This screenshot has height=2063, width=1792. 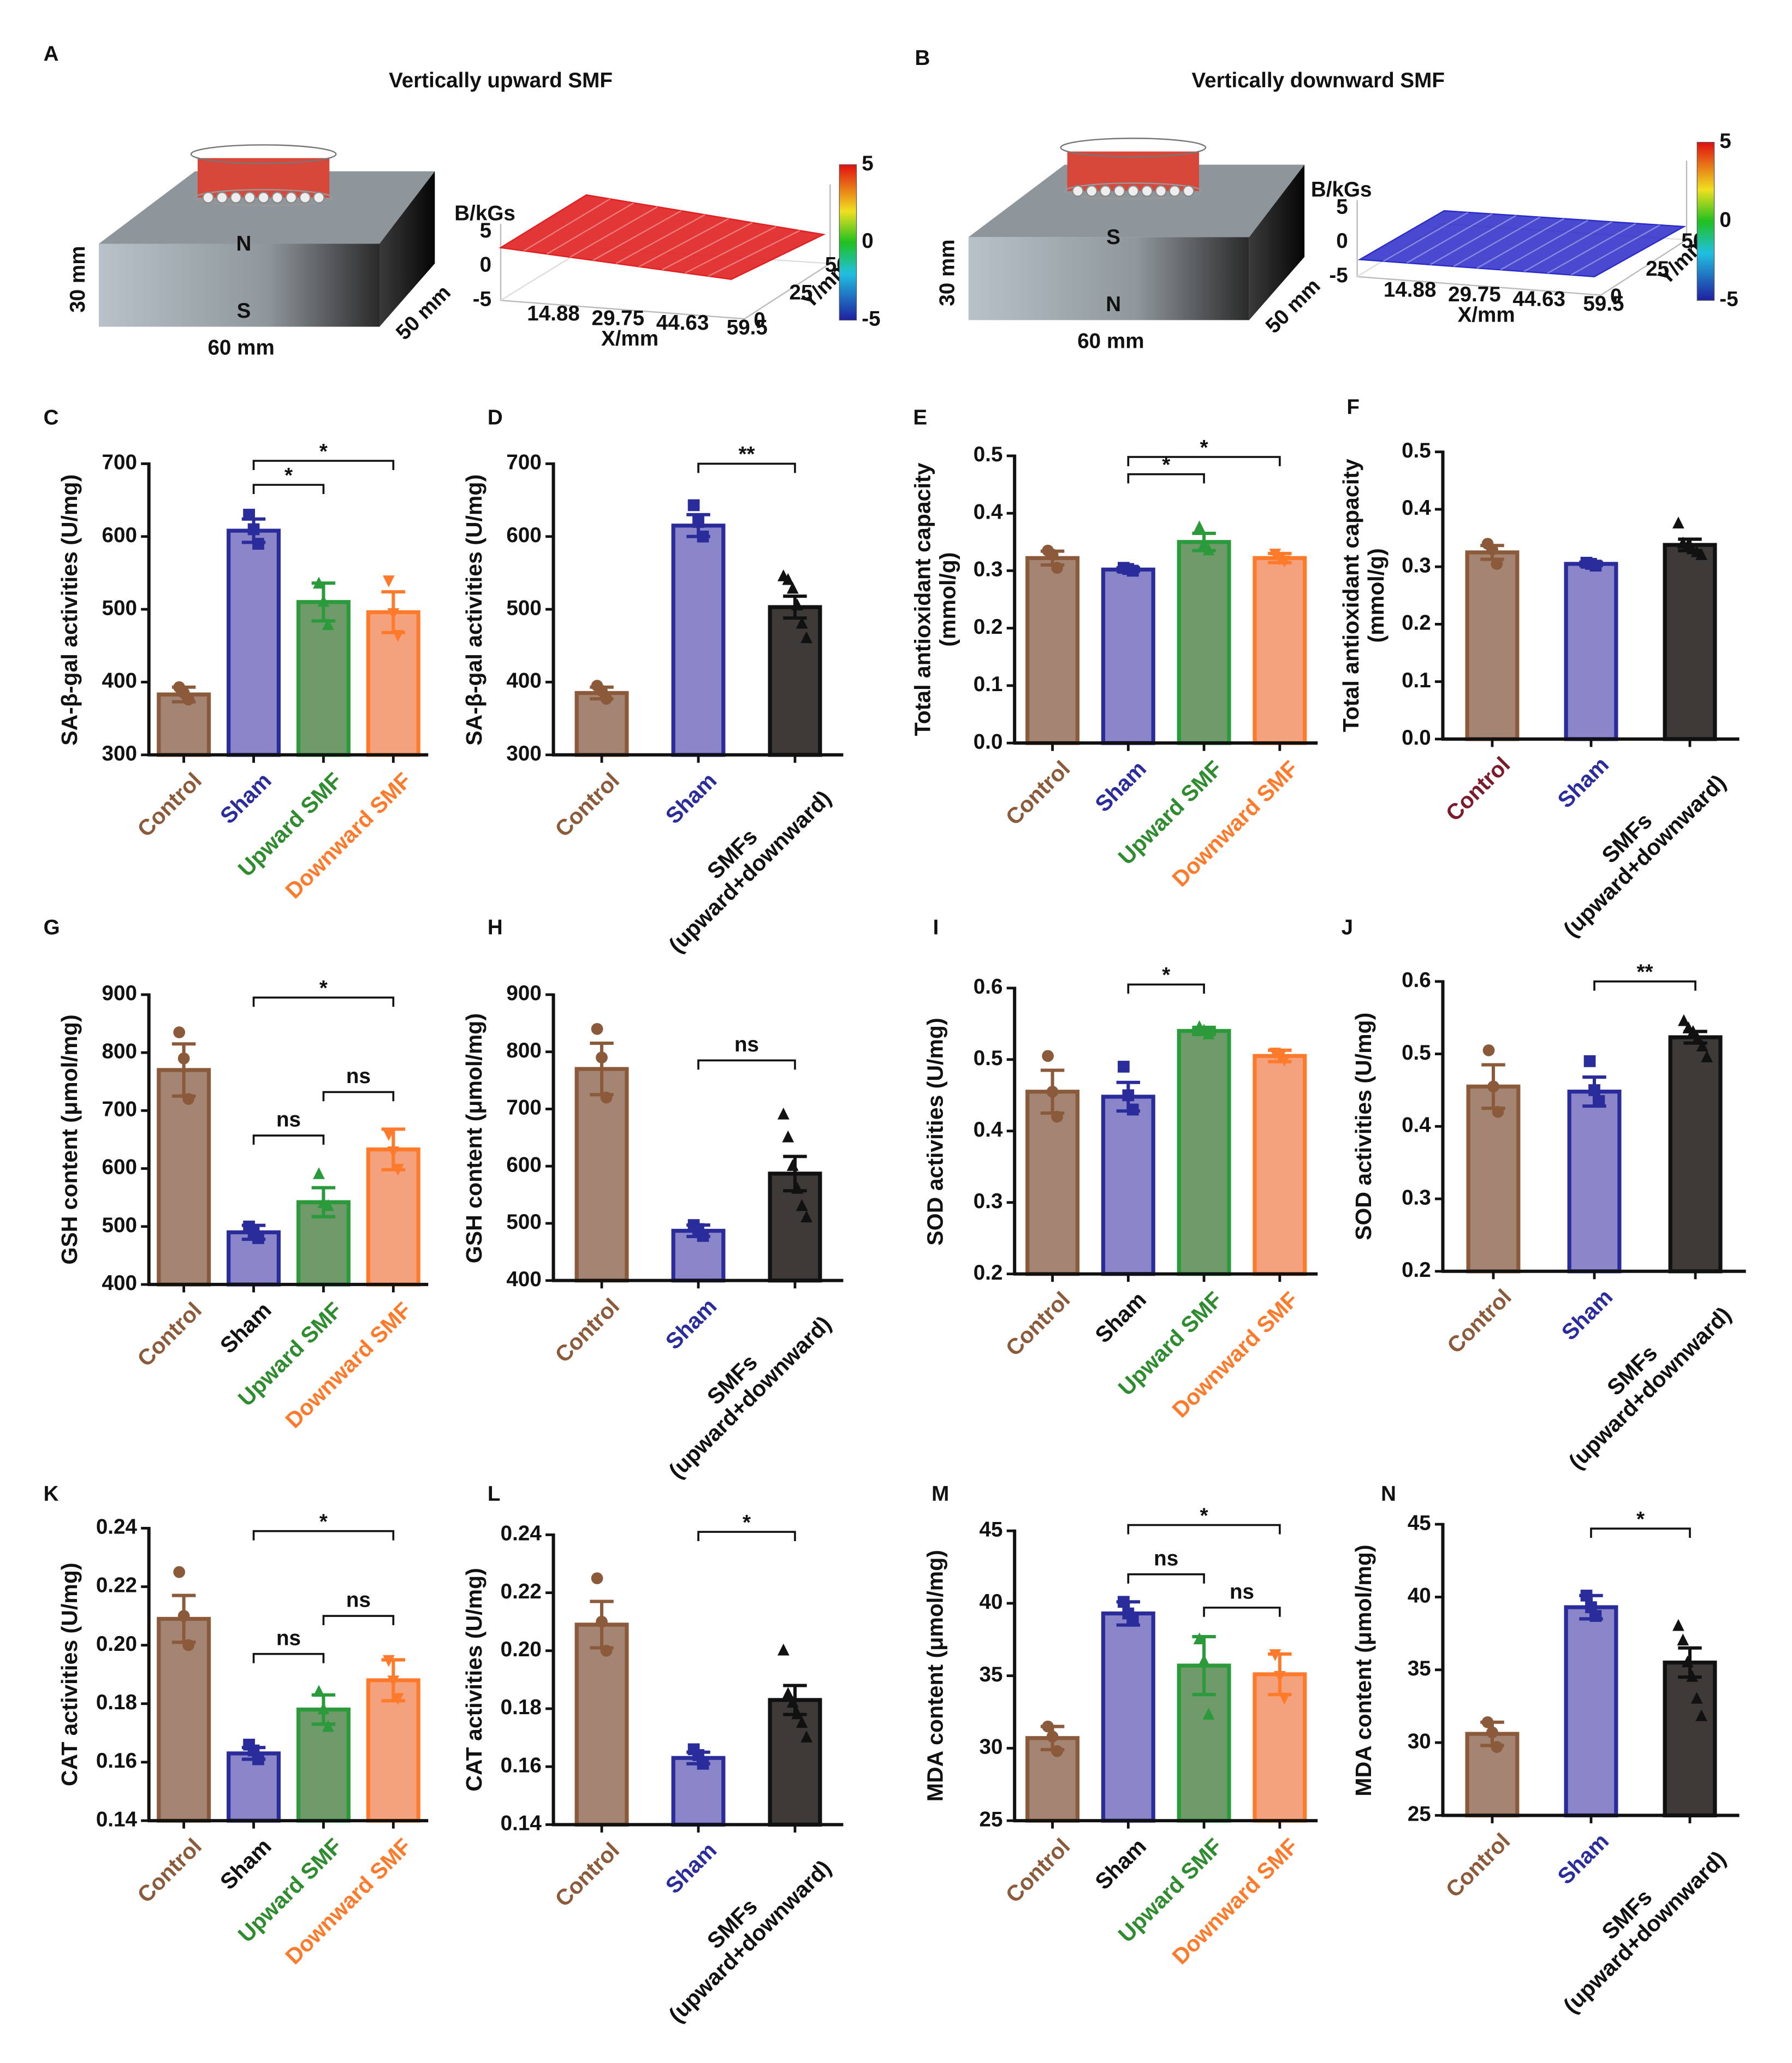 What do you see at coordinates (116, 1585) in the screenshot?
I see `y-tick-label: 0.22` at bounding box center [116, 1585].